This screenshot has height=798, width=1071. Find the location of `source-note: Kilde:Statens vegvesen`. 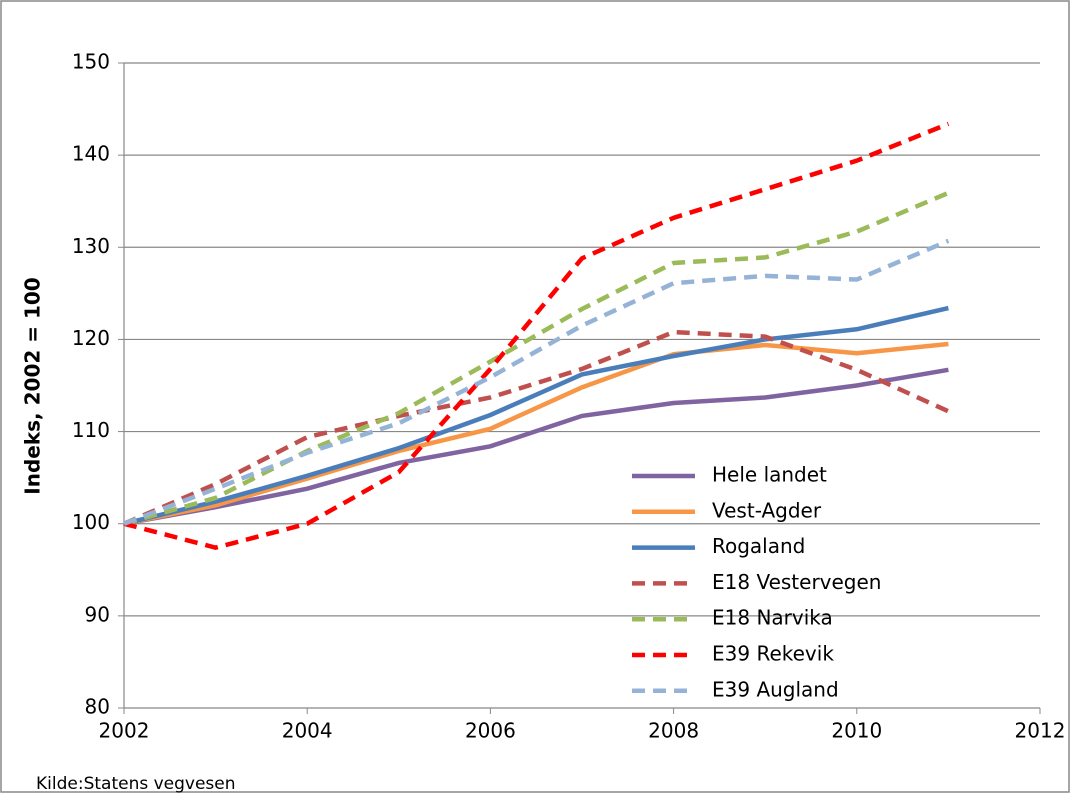

source-note: Kilde:Statens vegvesen is located at coordinates (136, 784).